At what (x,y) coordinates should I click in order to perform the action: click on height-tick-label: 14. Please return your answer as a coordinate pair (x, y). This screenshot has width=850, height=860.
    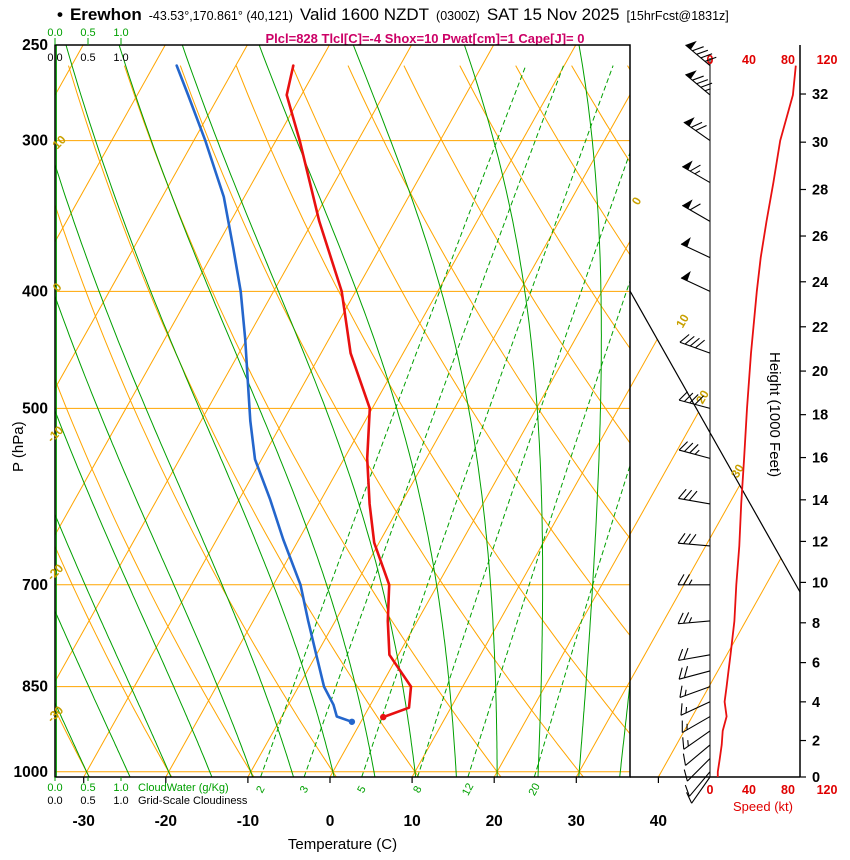
    Looking at the image, I should click on (820, 501).